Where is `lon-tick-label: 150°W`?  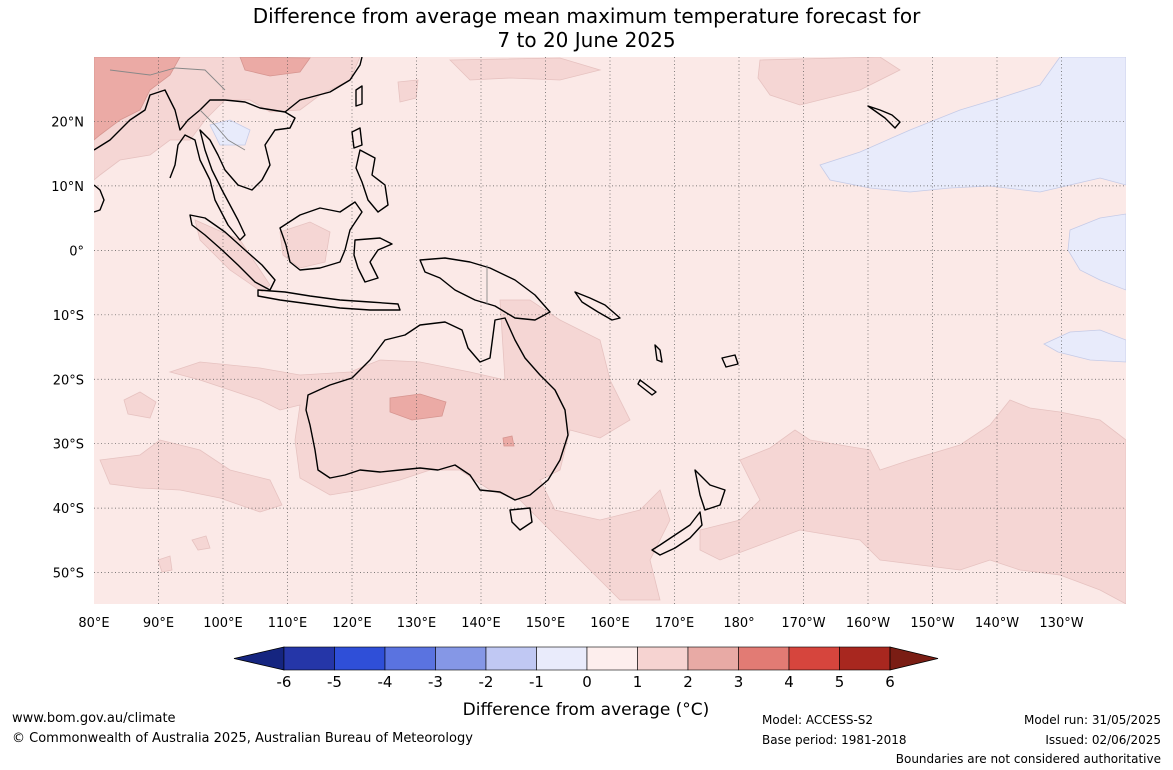 lon-tick-label: 150°W is located at coordinates (932, 623).